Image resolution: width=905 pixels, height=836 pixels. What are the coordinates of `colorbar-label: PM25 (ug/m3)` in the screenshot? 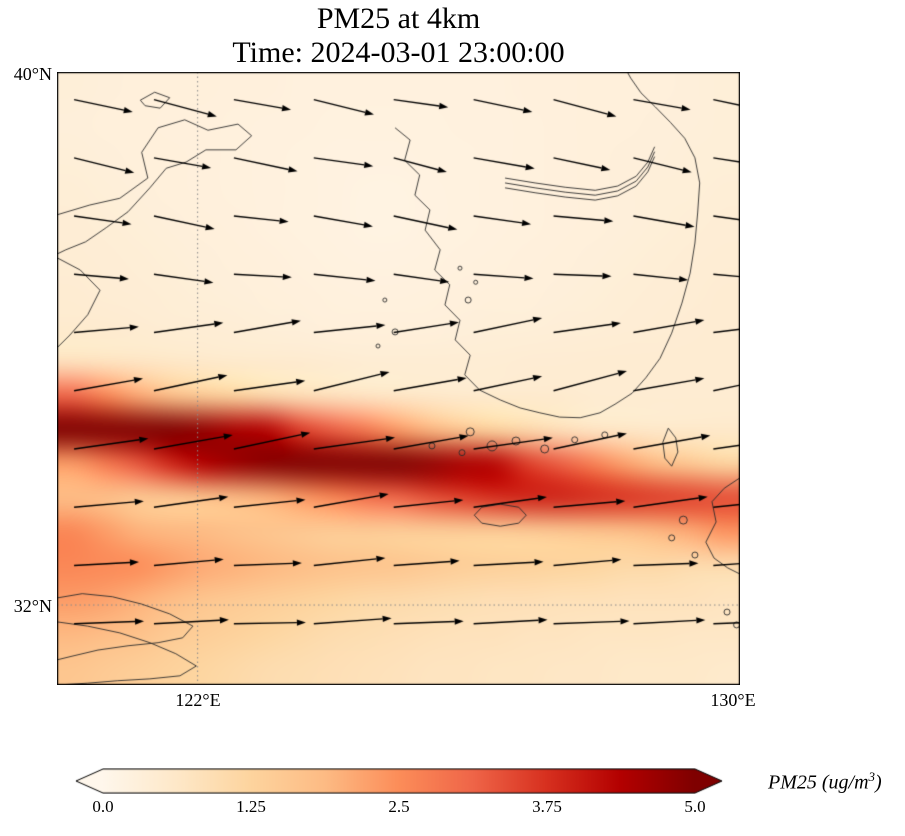 It's located at (825, 782).